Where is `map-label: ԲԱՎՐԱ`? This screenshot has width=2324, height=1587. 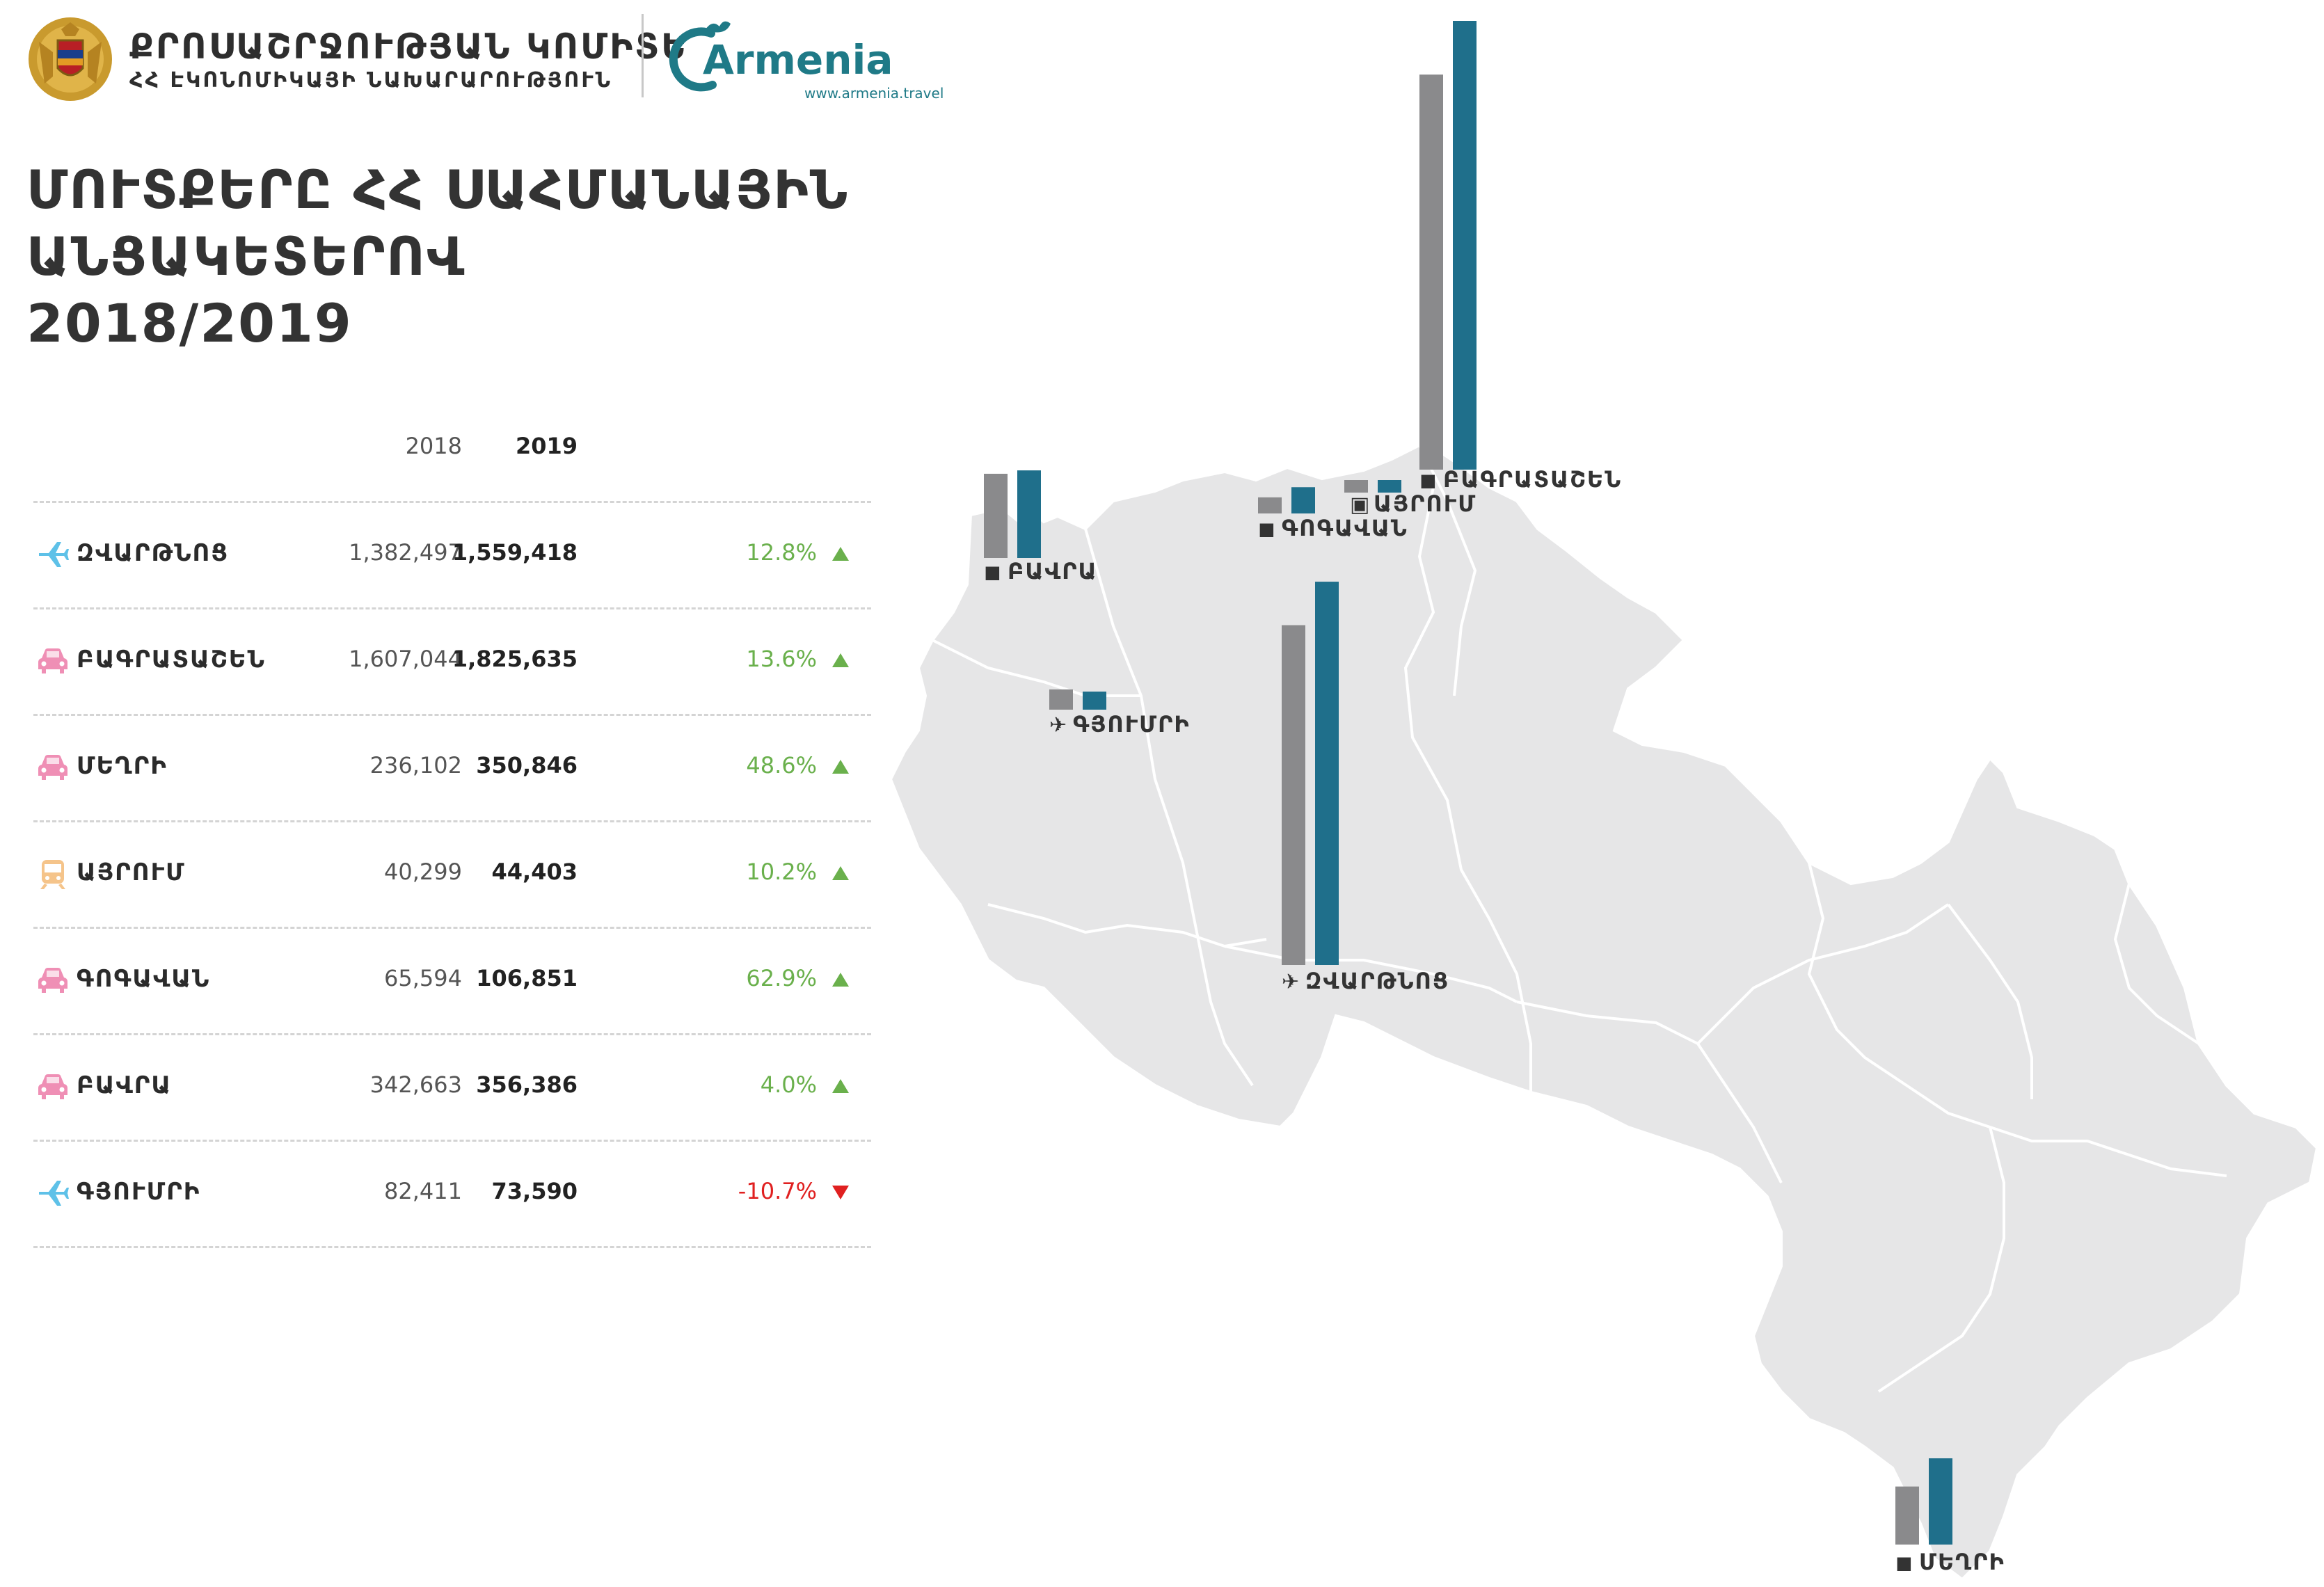 map-label: ԲԱՎՐԱ is located at coordinates (1053, 571).